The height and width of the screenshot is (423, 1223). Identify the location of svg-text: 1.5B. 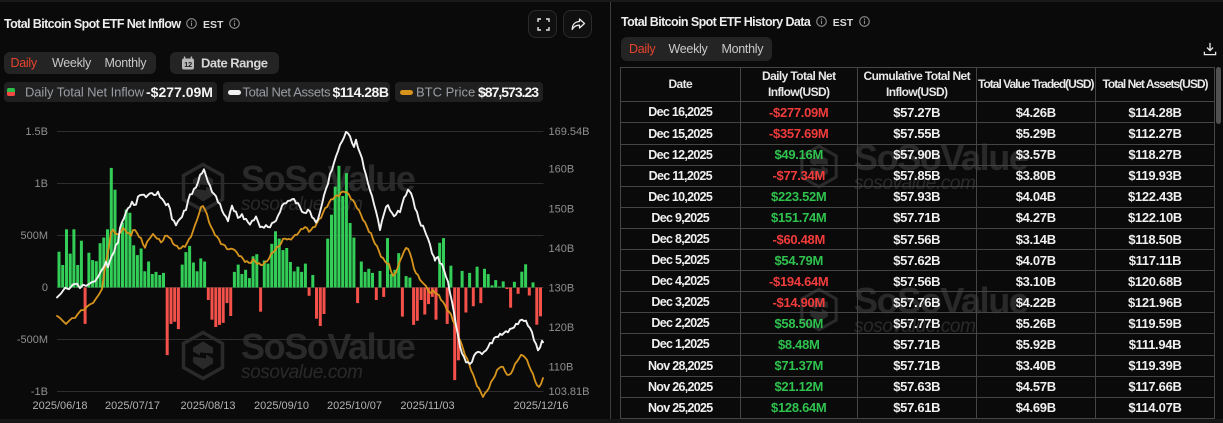
(36, 132).